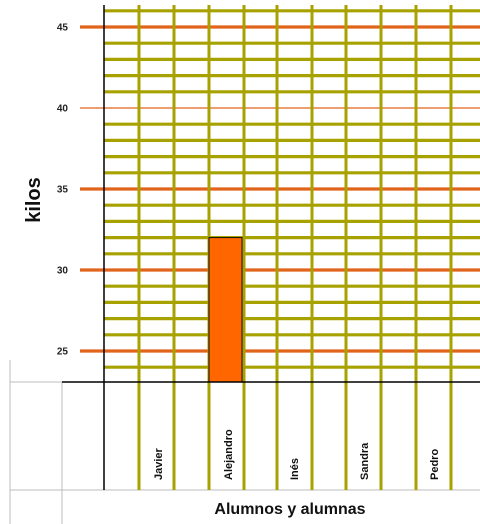  What do you see at coordinates (297, 454) in the screenshot?
I see `category-labels: Javier Alejandro Inés Sandra Pedro` at bounding box center [297, 454].